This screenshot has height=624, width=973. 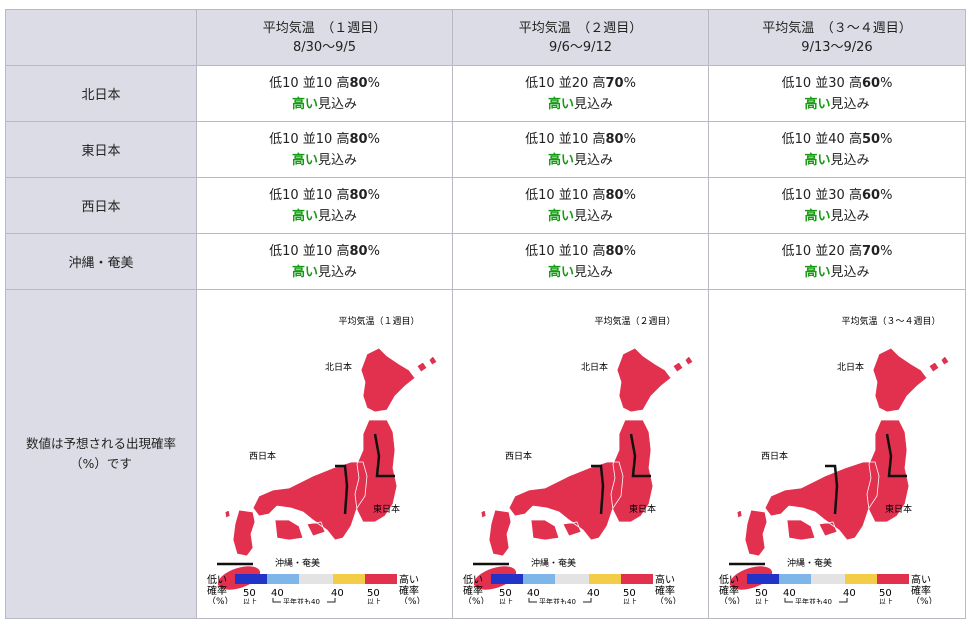 What do you see at coordinates (348, 579) in the screenshot?
I see `legend-high-weak-swatch` at bounding box center [348, 579].